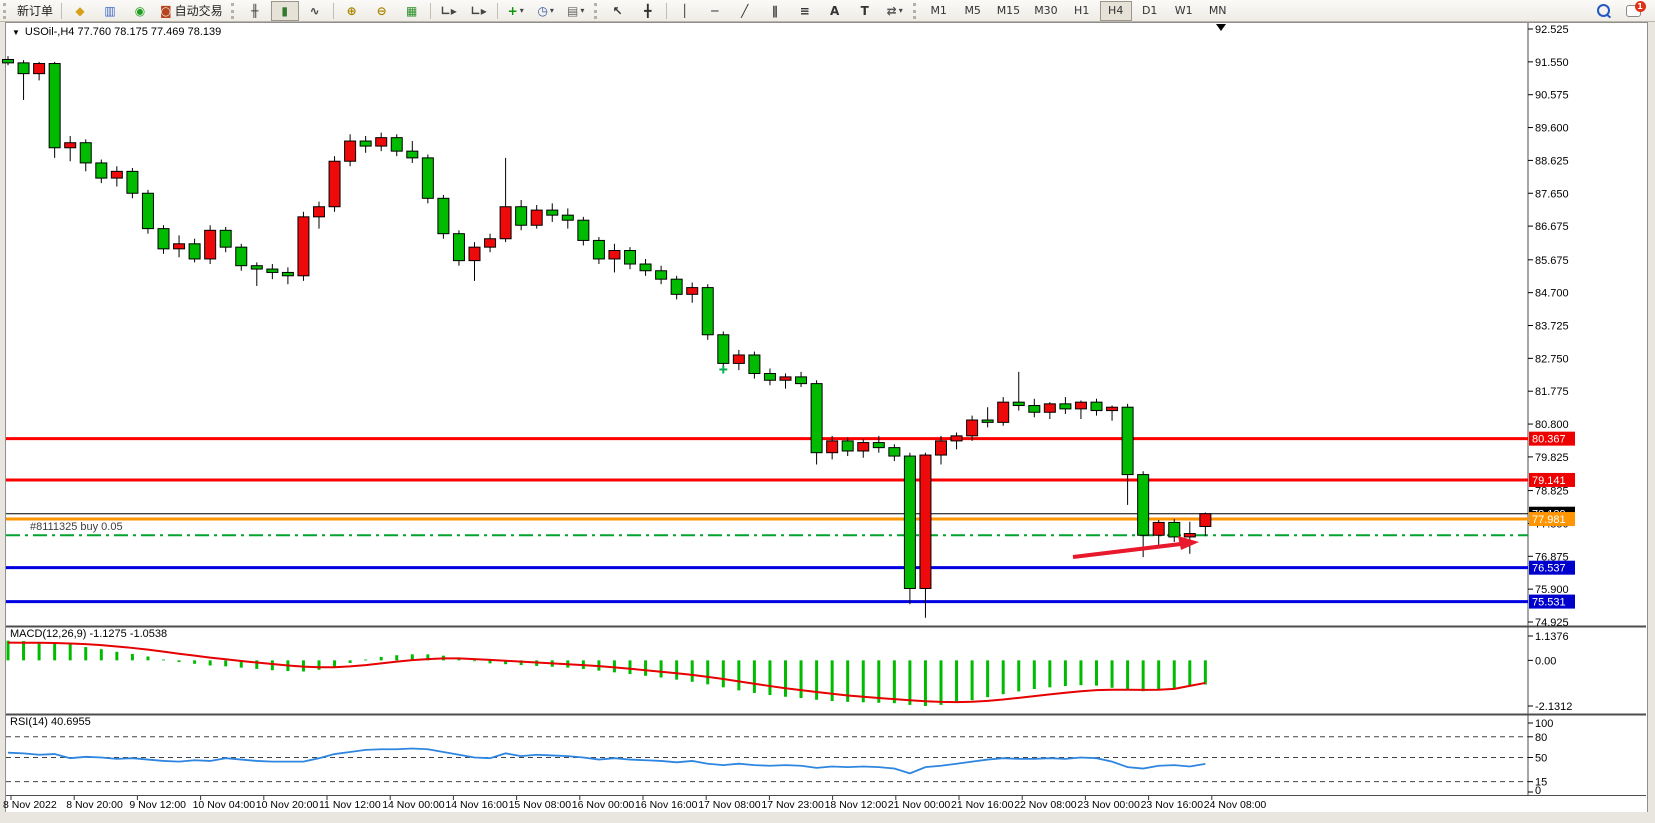  Describe the element at coordinates (582, 10) in the screenshot. I see `templates-icon-dropdown-arrow: ▾` at that location.